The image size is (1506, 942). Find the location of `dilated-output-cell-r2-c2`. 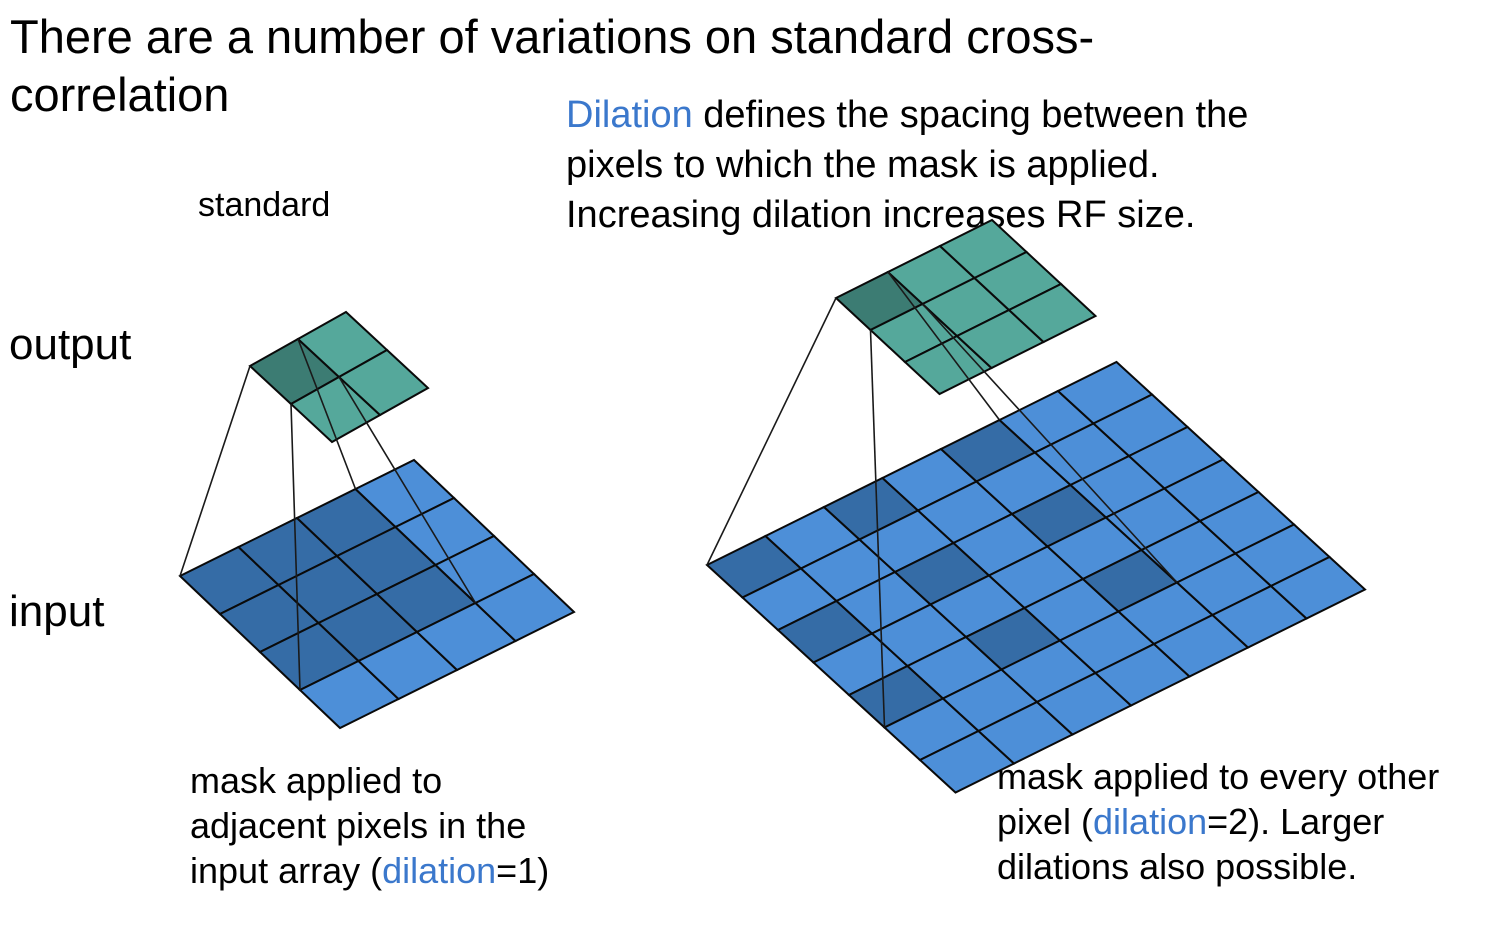

dilated-output-cell-r2-c2 is located at coordinates (1052, 313).